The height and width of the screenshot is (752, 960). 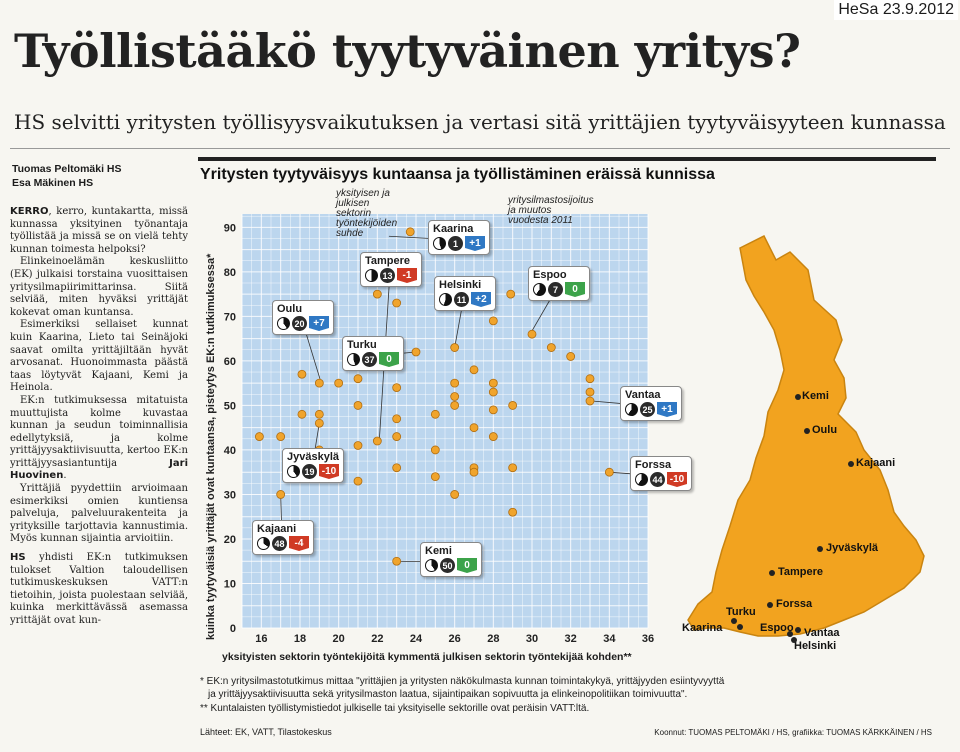 I want to click on callout-kajaani: Kajaani 48 -4, so click(x=283, y=537).